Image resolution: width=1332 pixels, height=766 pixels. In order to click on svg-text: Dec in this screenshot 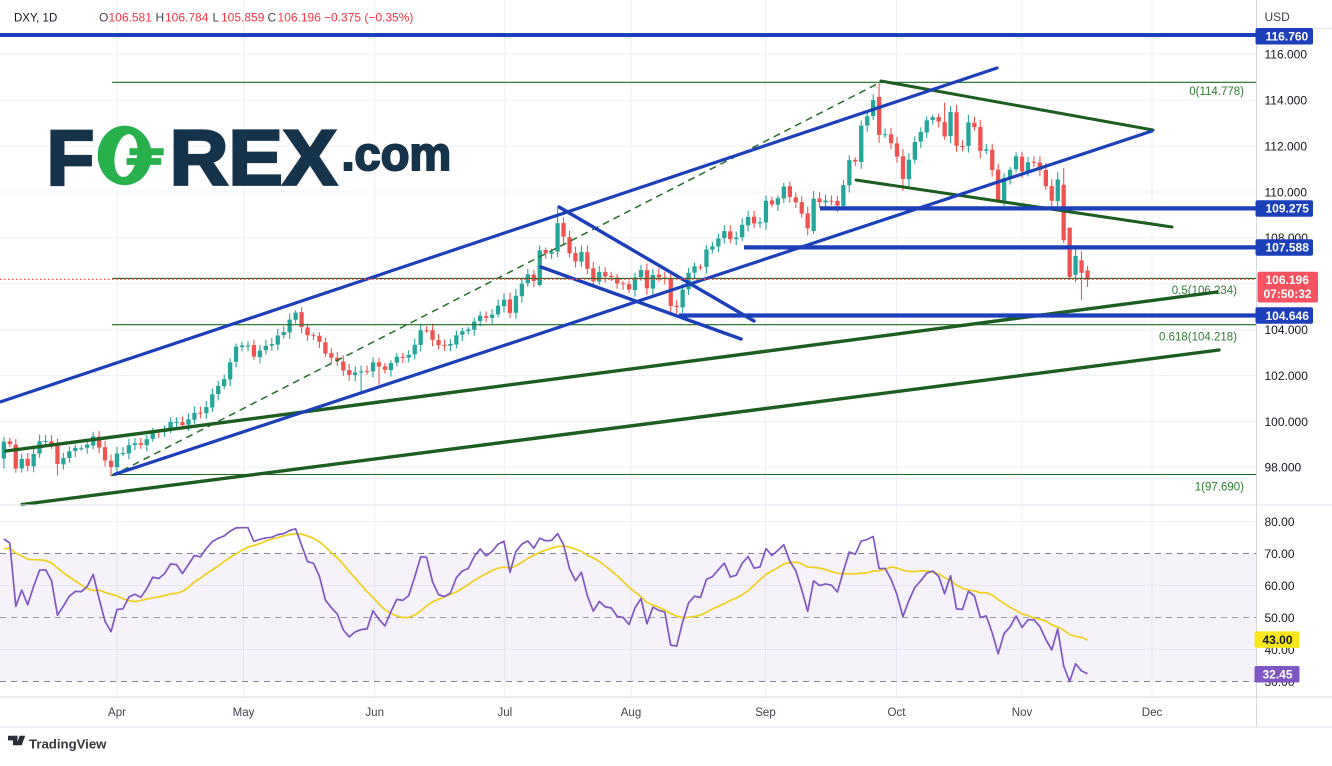, I will do `click(1152, 713)`.